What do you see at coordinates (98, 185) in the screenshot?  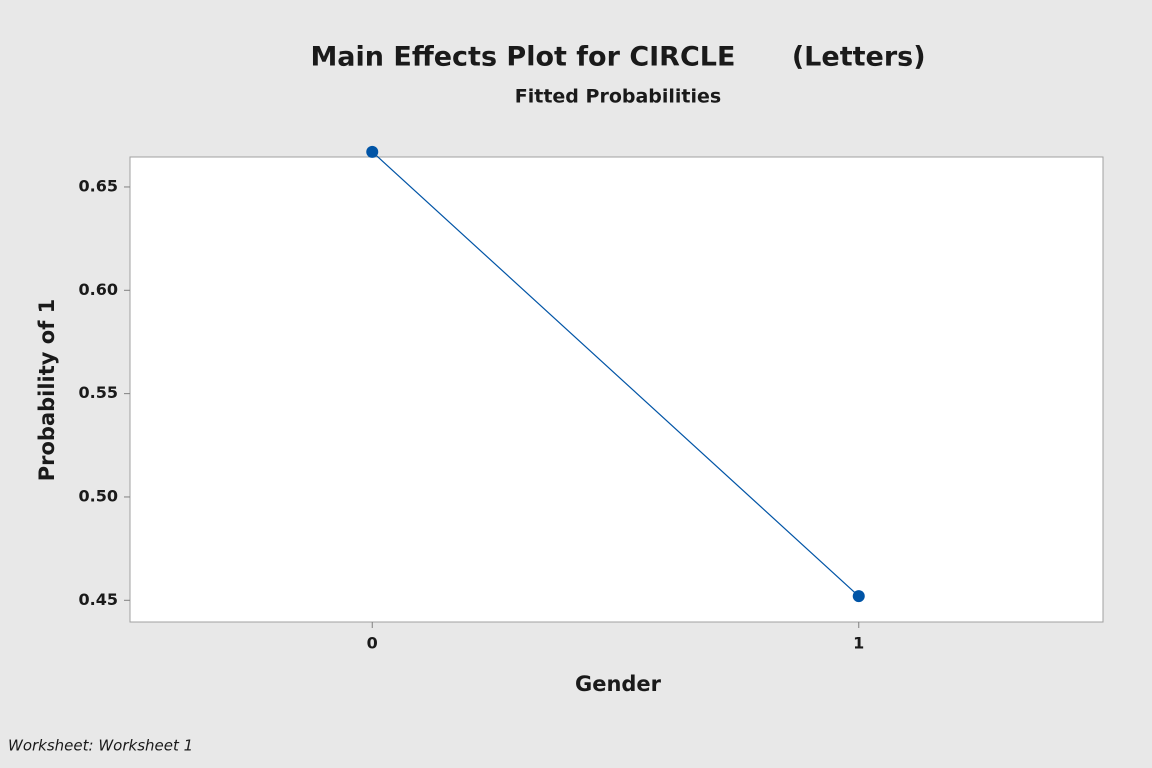 I see `y-tick-label: 0.65` at bounding box center [98, 185].